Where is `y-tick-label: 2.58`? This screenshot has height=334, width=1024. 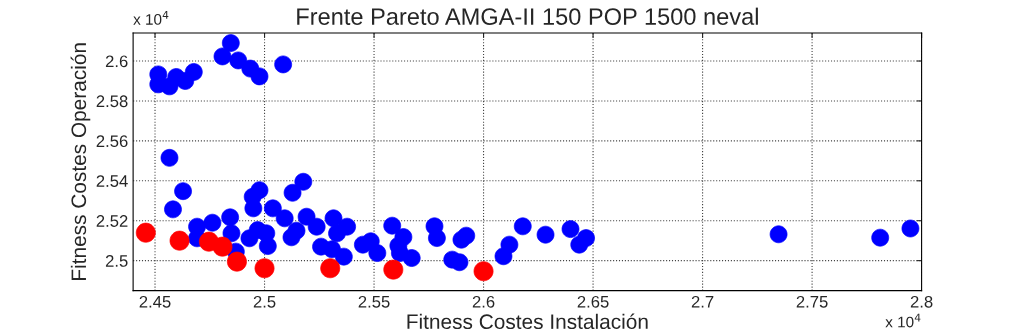 y-tick-label: 2.58 is located at coordinates (112, 101).